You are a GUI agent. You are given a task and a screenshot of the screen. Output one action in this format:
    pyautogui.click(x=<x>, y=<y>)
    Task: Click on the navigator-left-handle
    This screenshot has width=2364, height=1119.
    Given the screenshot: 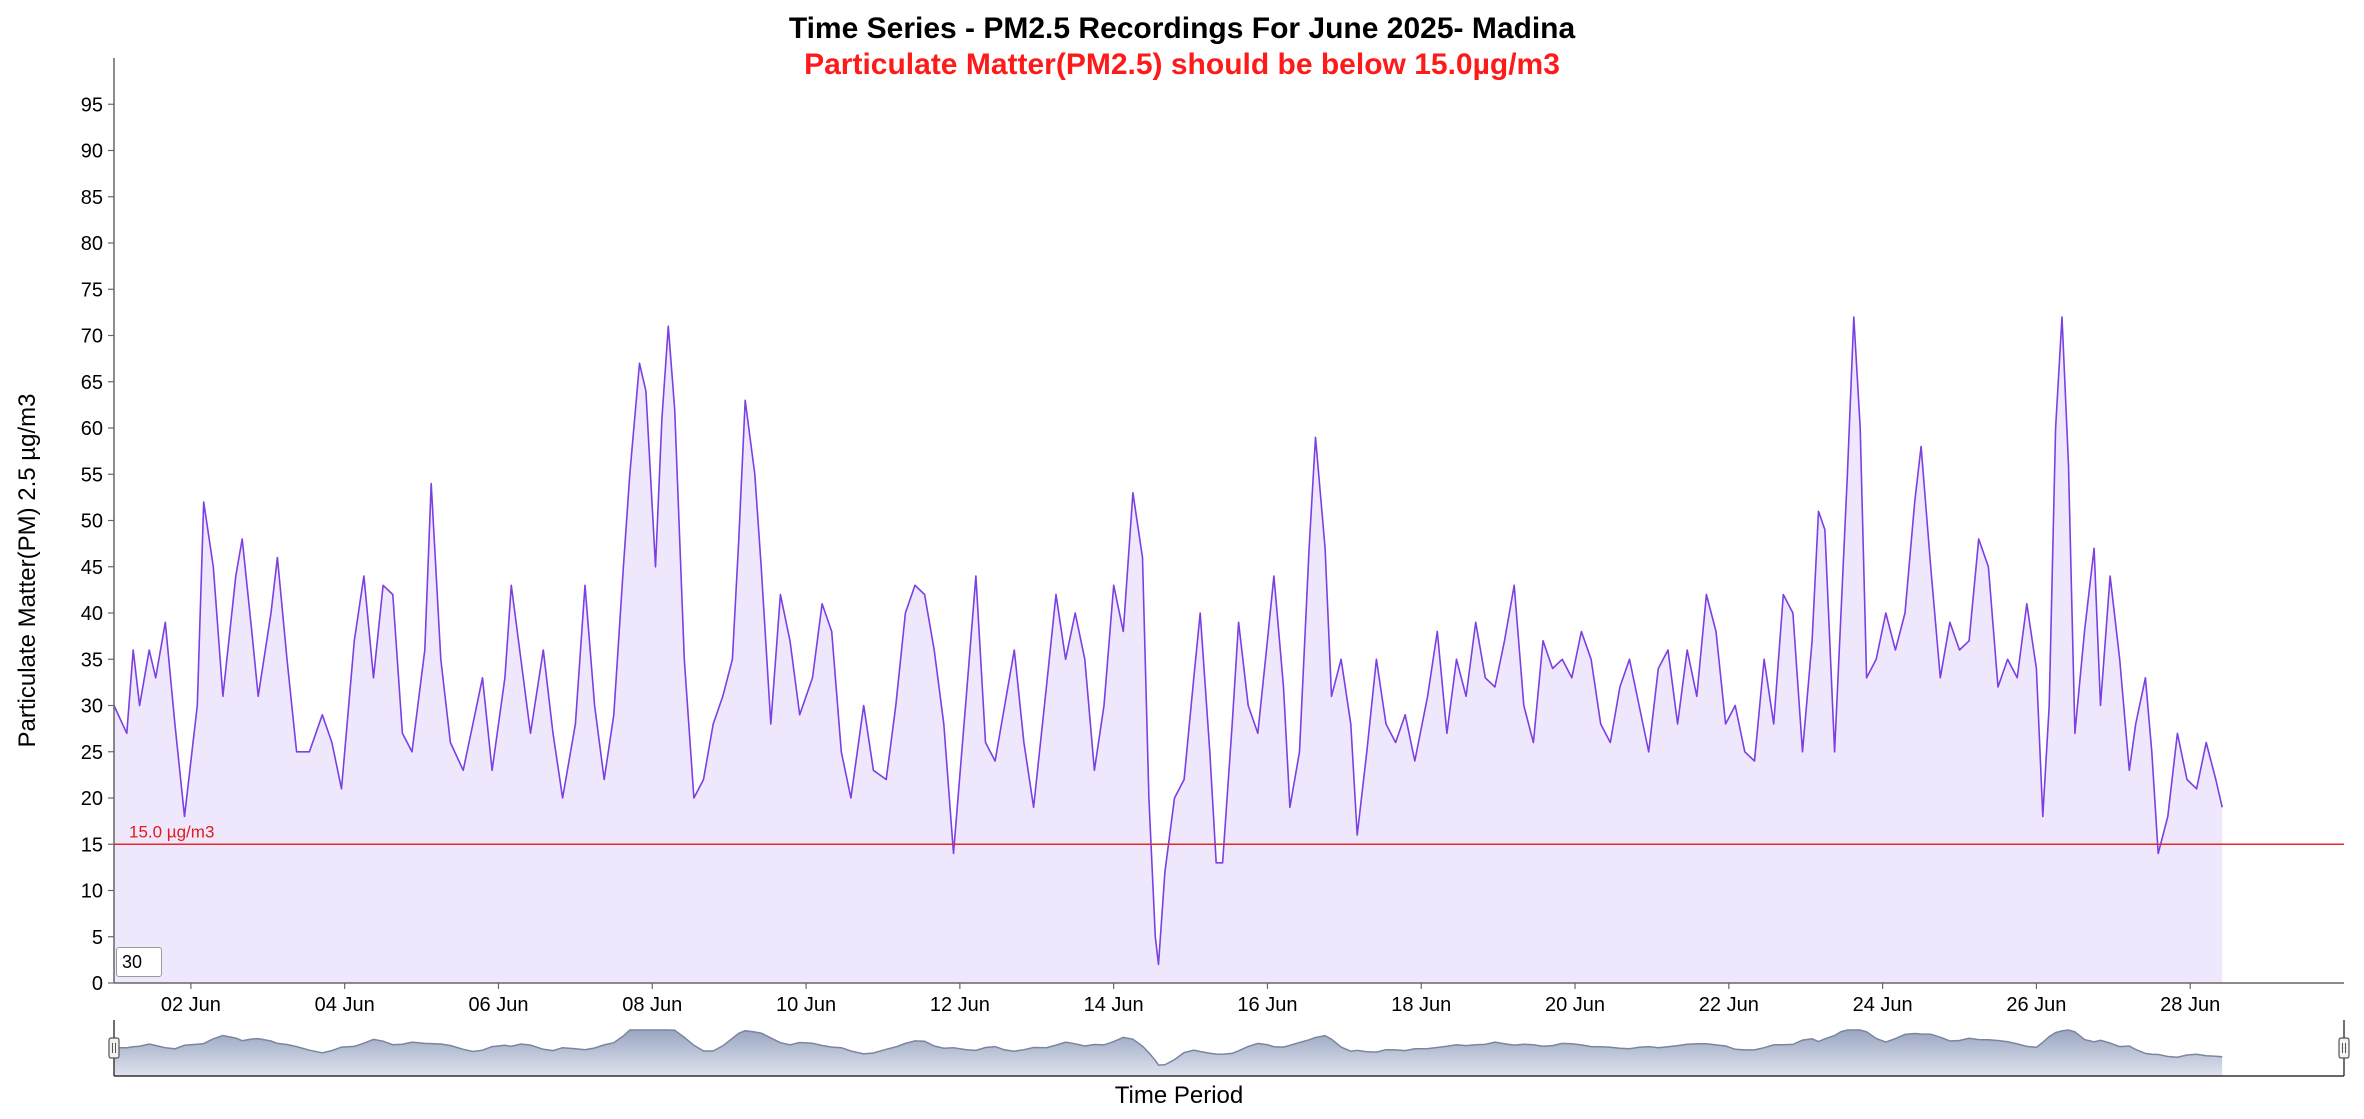 What is the action you would take?
    pyautogui.click(x=114, y=1048)
    